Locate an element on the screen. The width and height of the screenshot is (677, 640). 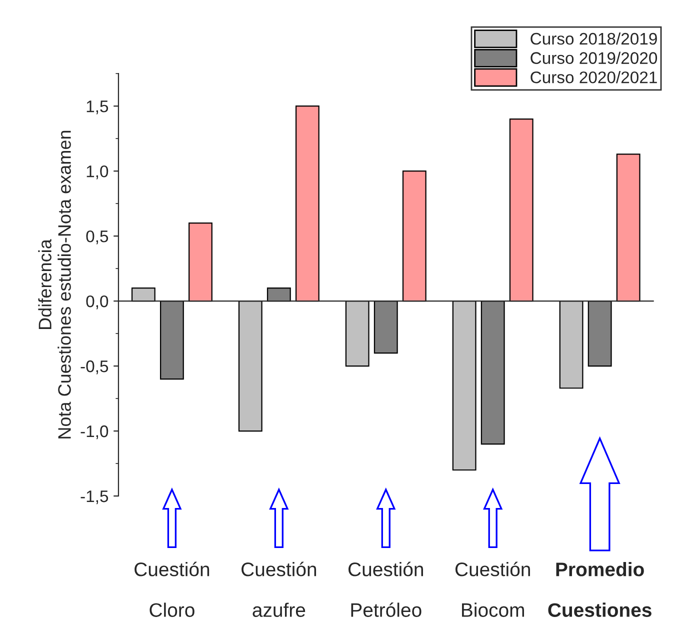
category-label: Cuestión Biocom is located at coordinates (492, 589).